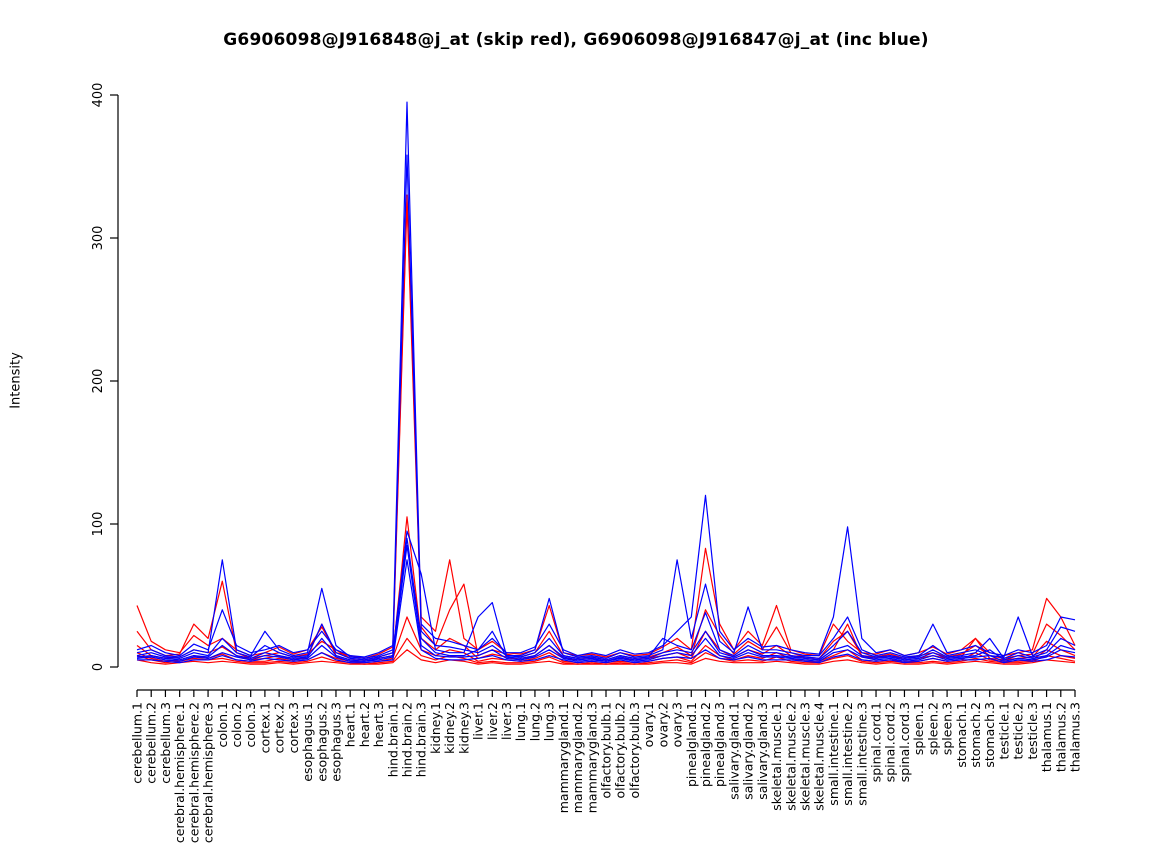 The height and width of the screenshot is (864, 1152). Describe the element at coordinates (492, 721) in the screenshot. I see `x-tick-label: liver.2` at that location.